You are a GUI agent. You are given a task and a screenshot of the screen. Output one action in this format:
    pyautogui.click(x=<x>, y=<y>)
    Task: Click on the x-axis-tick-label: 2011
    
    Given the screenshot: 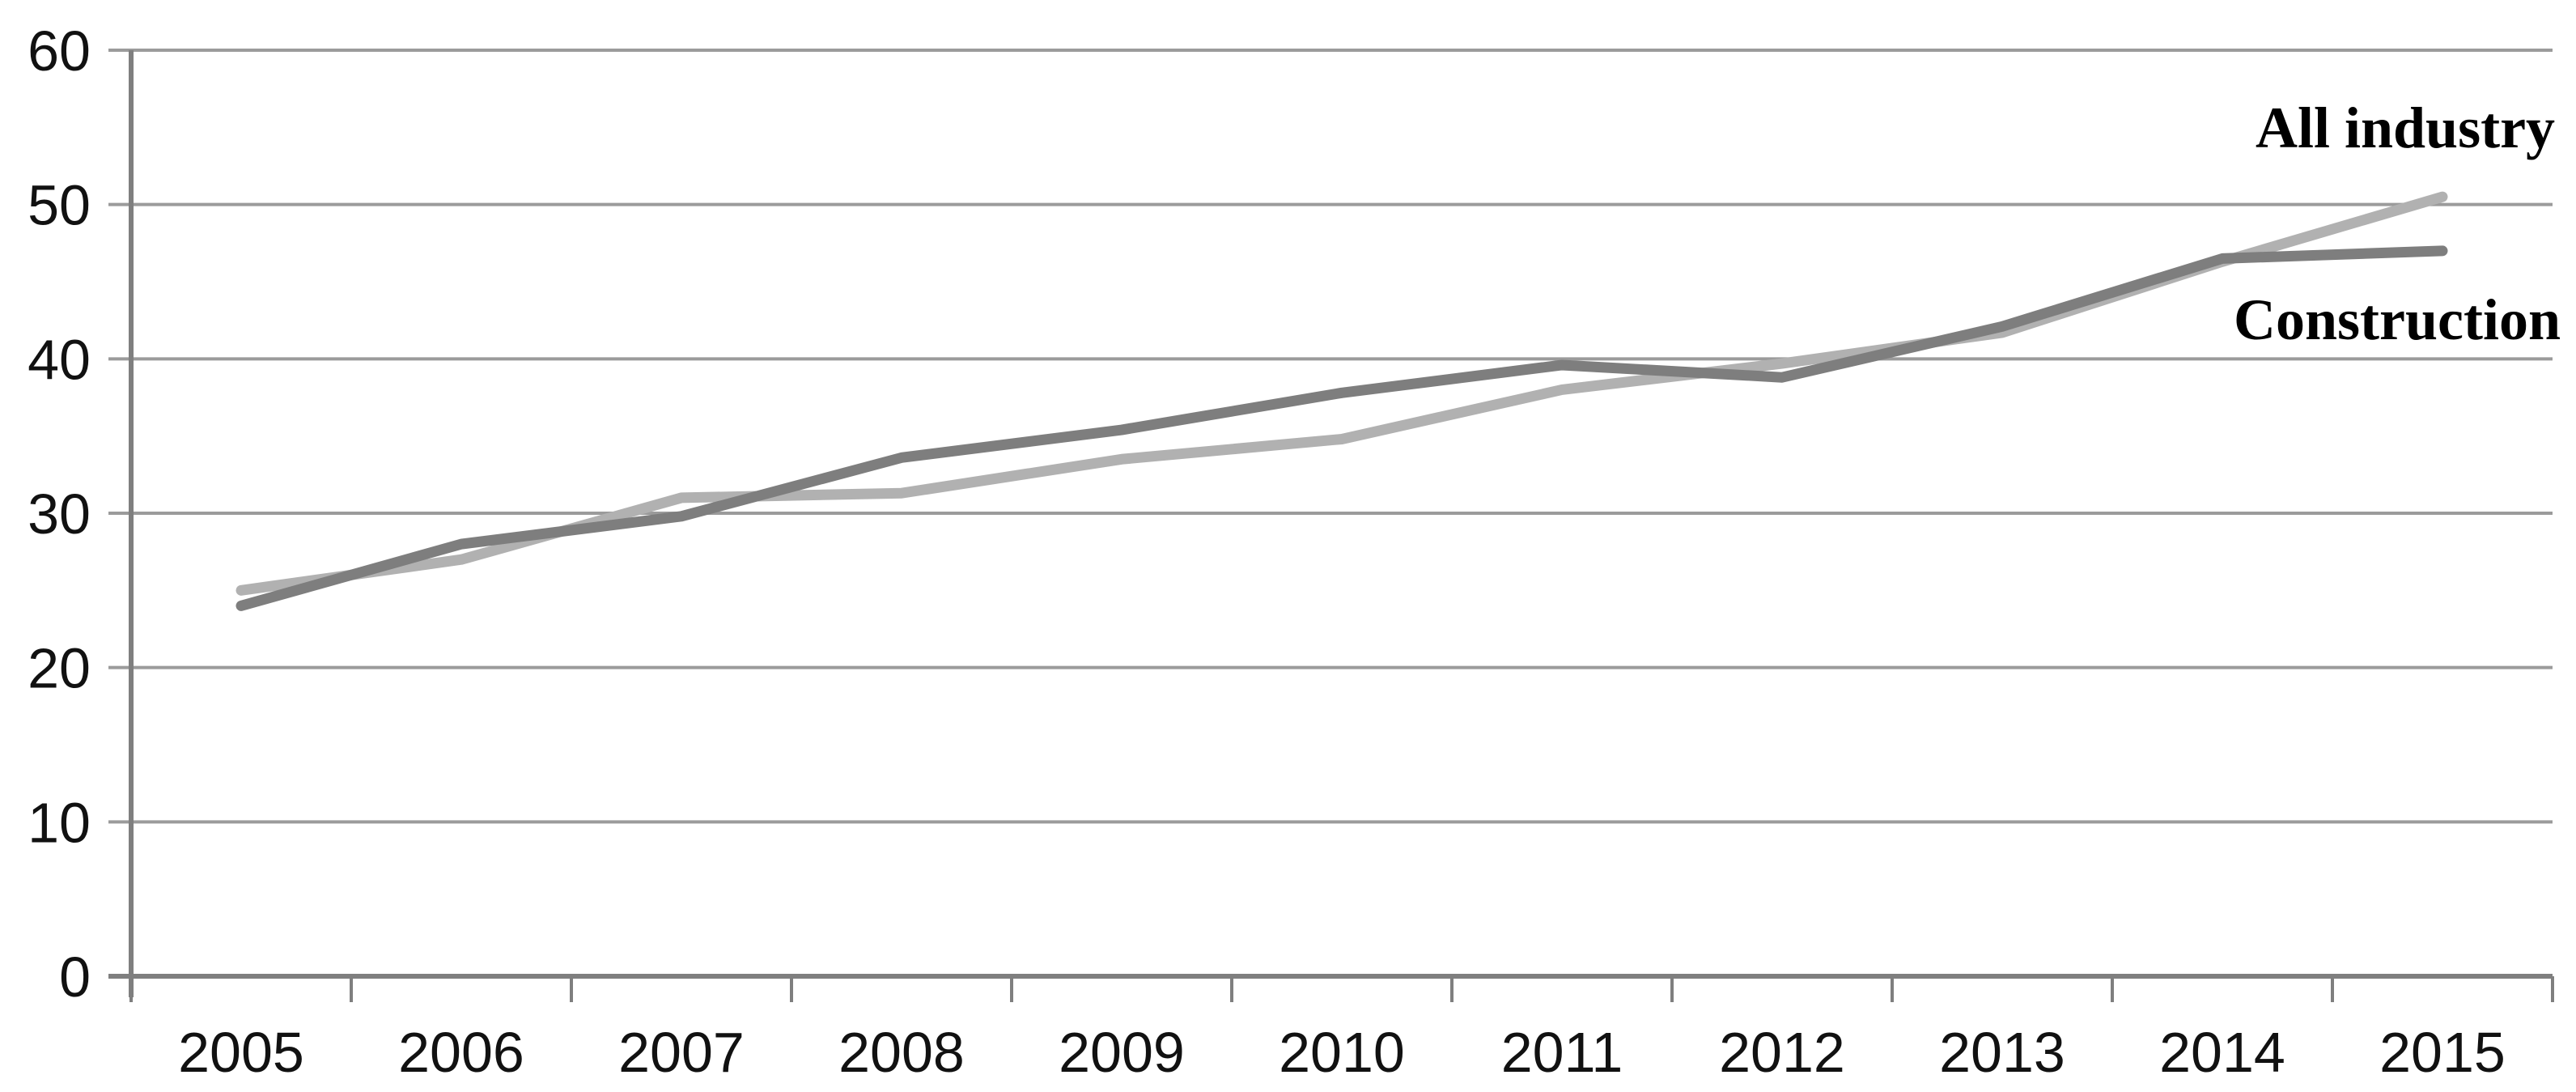 What is the action you would take?
    pyautogui.click(x=1562, y=1052)
    